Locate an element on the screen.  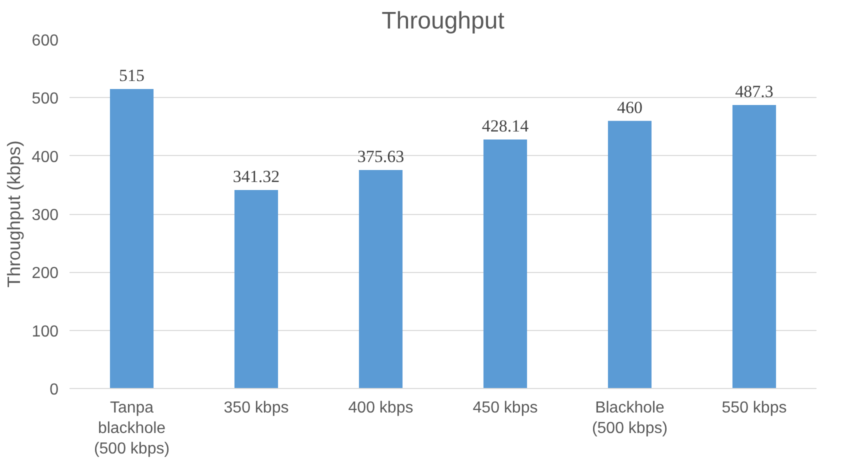
data-label: 428.14 is located at coordinates (506, 126).